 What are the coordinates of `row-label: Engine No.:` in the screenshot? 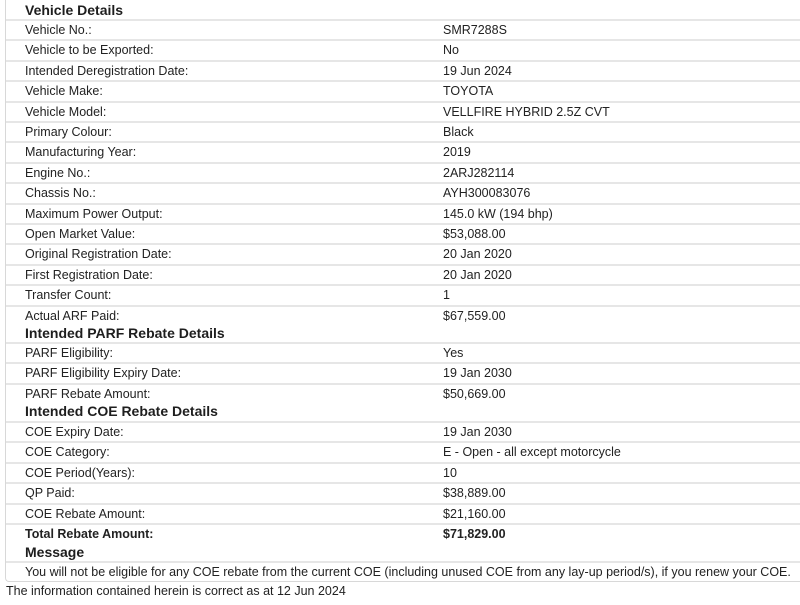 It's located at (58, 172).